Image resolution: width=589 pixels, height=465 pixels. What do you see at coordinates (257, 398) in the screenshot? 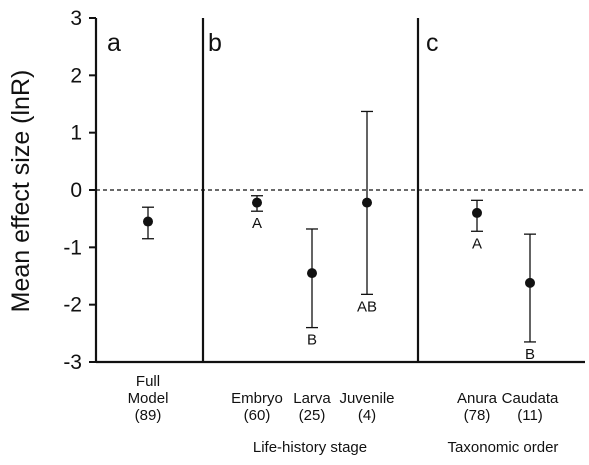
I see `category-label: Embryo` at bounding box center [257, 398].